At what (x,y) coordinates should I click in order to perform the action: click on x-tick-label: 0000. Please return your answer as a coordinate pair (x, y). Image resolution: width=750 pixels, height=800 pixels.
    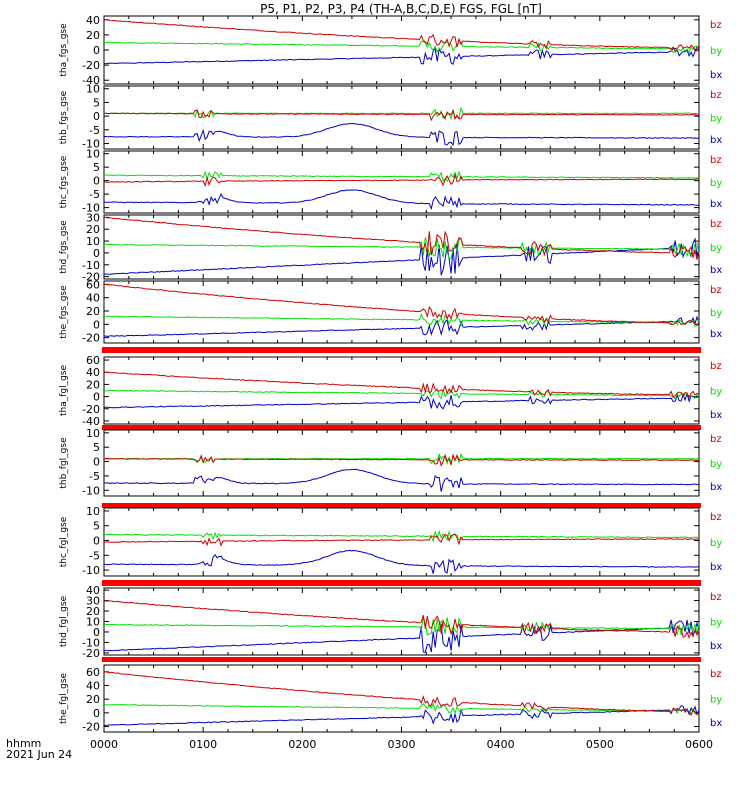
    Looking at the image, I should click on (104, 744).